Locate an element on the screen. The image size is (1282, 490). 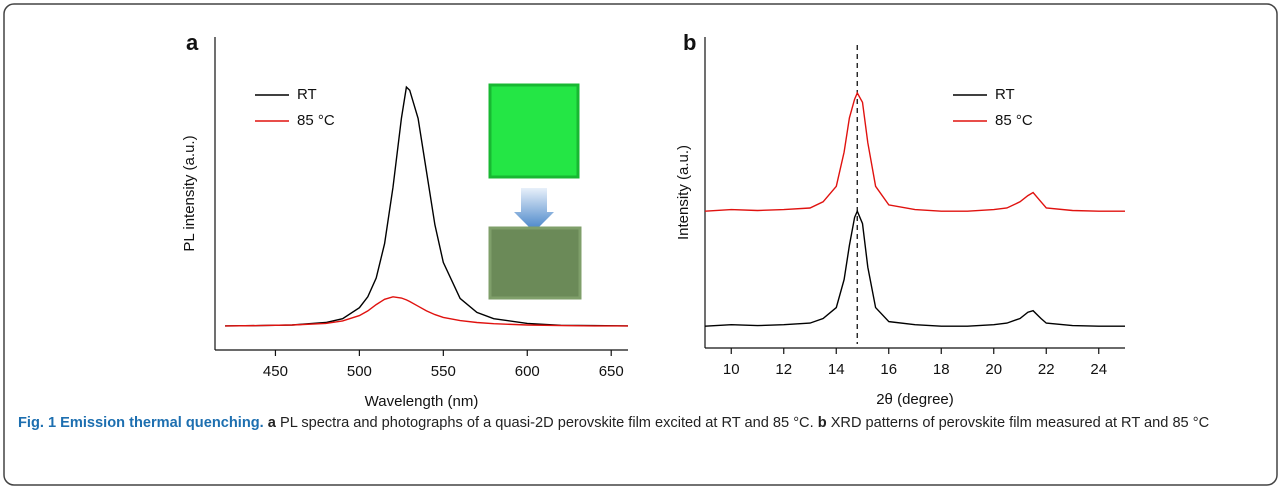
x-tick-label: 550 is located at coordinates (443, 371).